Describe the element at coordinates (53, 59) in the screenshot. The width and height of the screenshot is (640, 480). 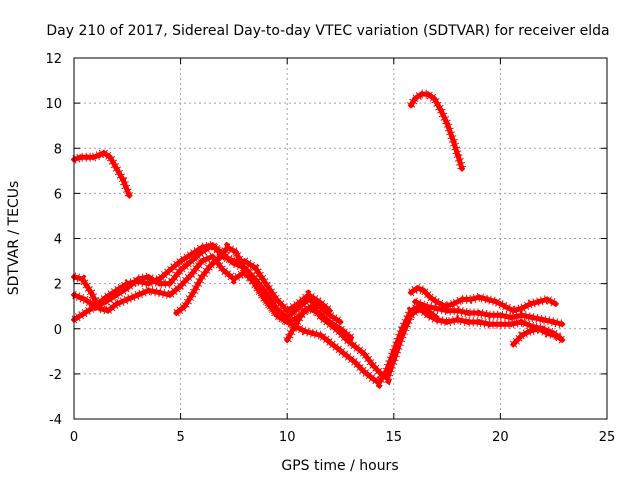
I see `y-tick-label: 12` at that location.